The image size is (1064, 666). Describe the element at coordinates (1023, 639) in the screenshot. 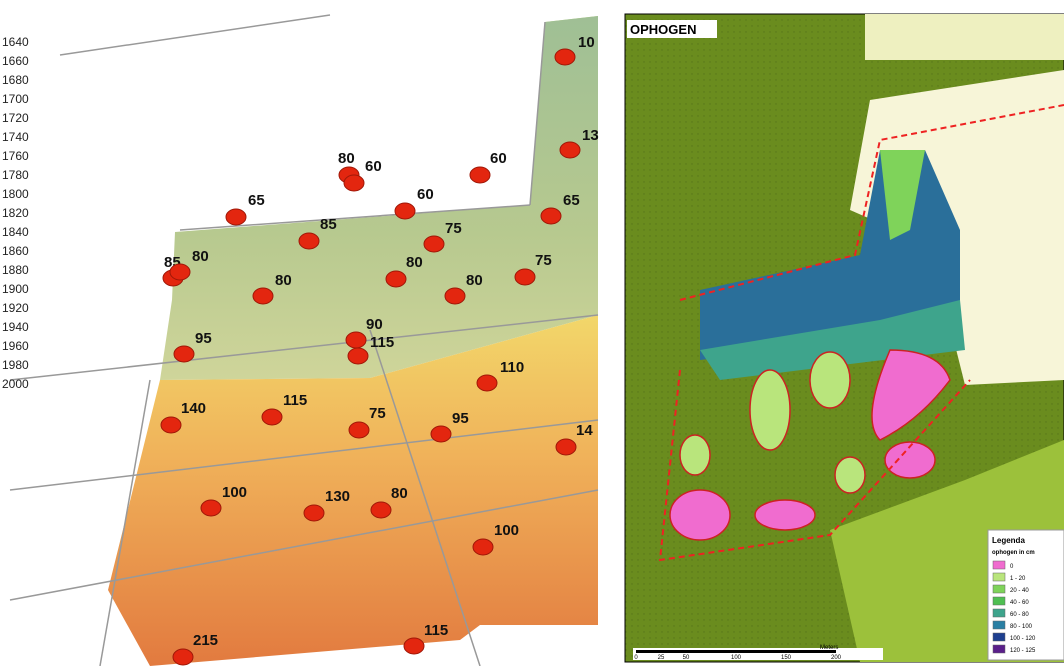

I see `legend-label: 100 - 120` at that location.